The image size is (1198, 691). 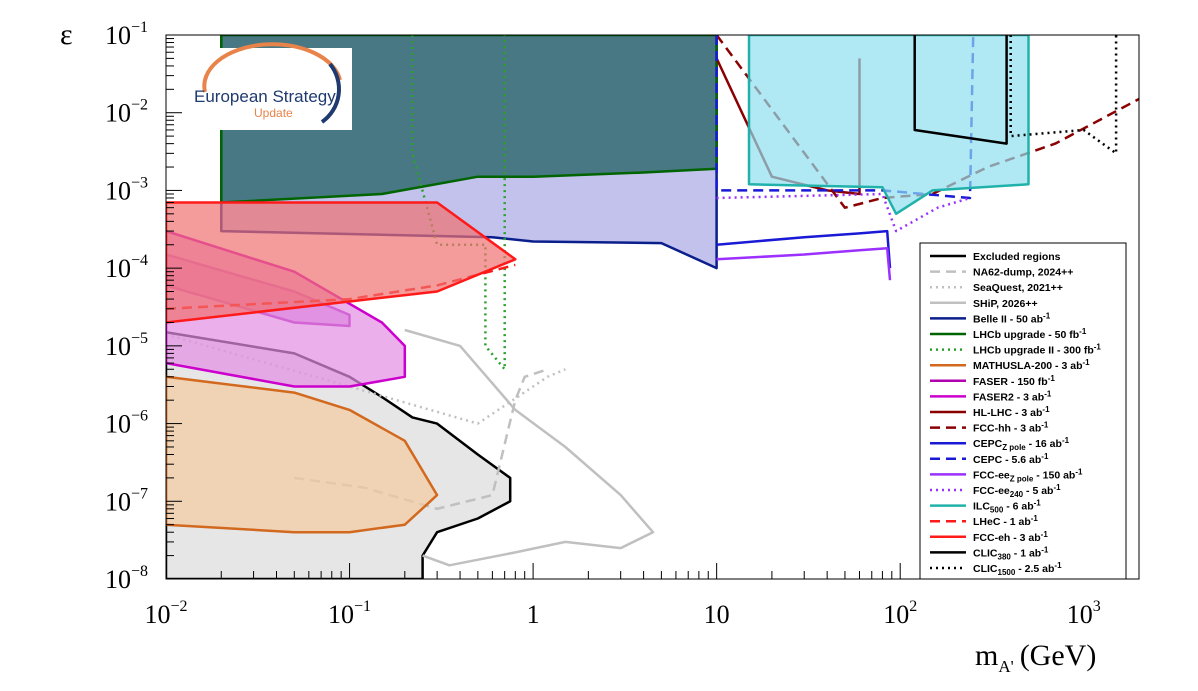 What do you see at coordinates (1012, 318) in the screenshot?
I see `legend-entry: Belle II - 50 ab-1` at bounding box center [1012, 318].